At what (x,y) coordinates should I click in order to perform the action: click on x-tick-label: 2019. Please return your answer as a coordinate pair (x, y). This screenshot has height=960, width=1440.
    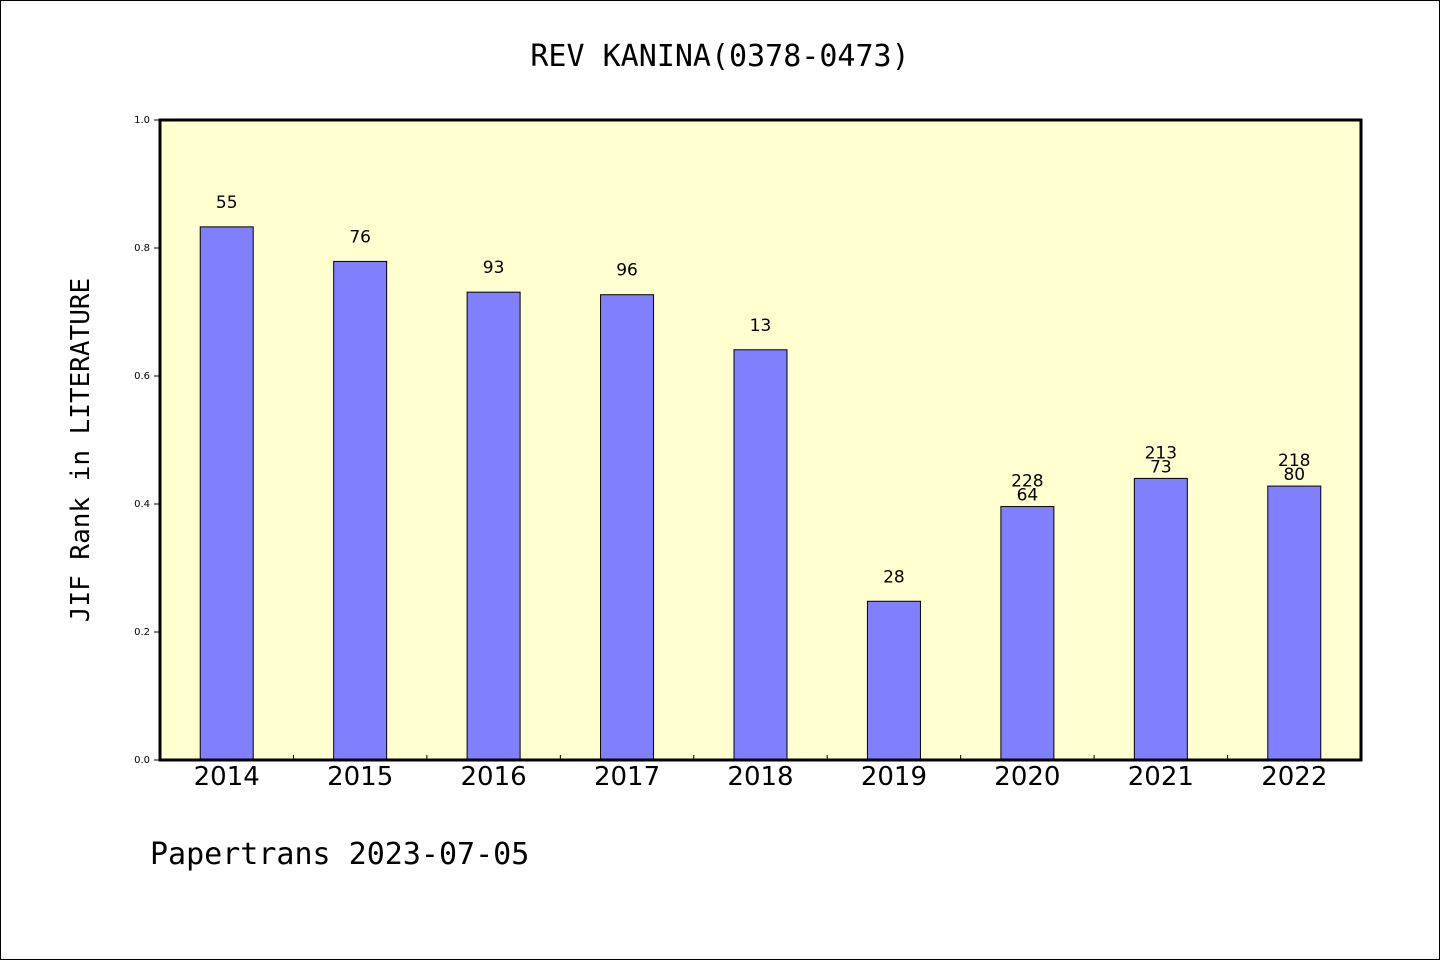
    Looking at the image, I should click on (894, 777).